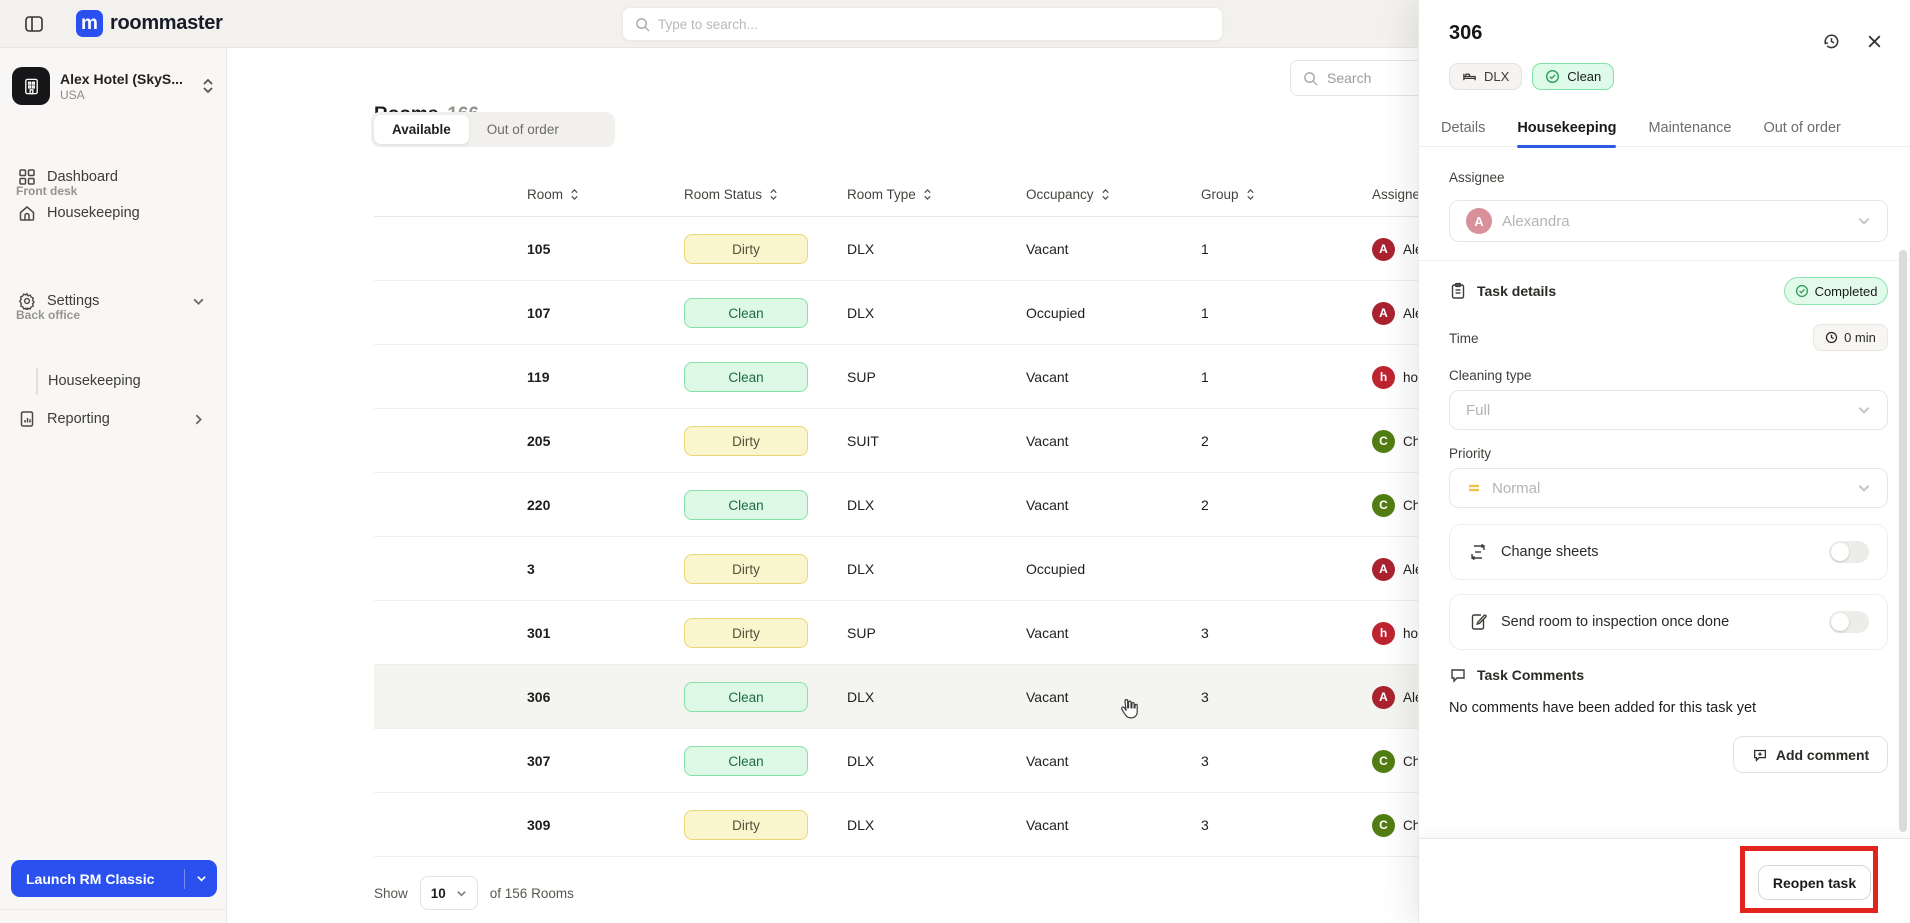 This screenshot has height=923, width=1910. Describe the element at coordinates (128, 381) in the screenshot. I see `sidebar-subitem-housekeeping: Housekeeping` at that location.